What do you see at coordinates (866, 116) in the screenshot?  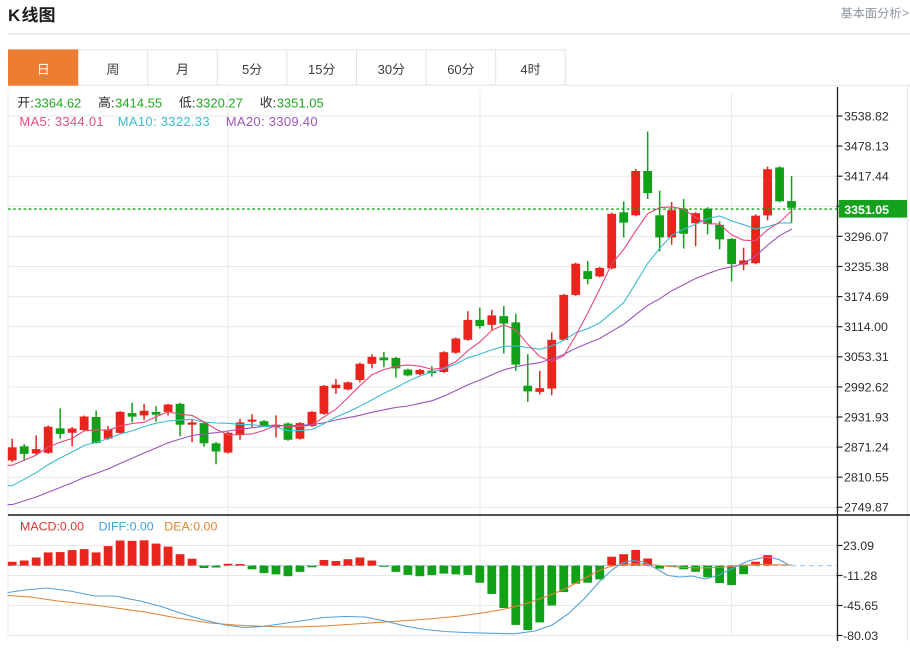 I see `svg-text: 3538.82` at bounding box center [866, 116].